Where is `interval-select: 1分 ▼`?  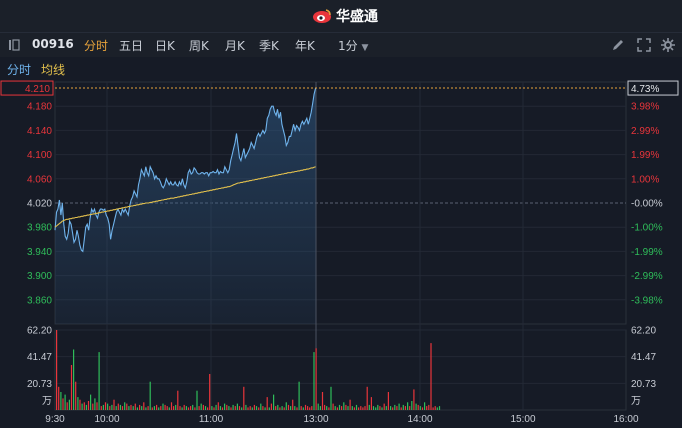 interval-select: 1分 ▼ is located at coordinates (353, 45).